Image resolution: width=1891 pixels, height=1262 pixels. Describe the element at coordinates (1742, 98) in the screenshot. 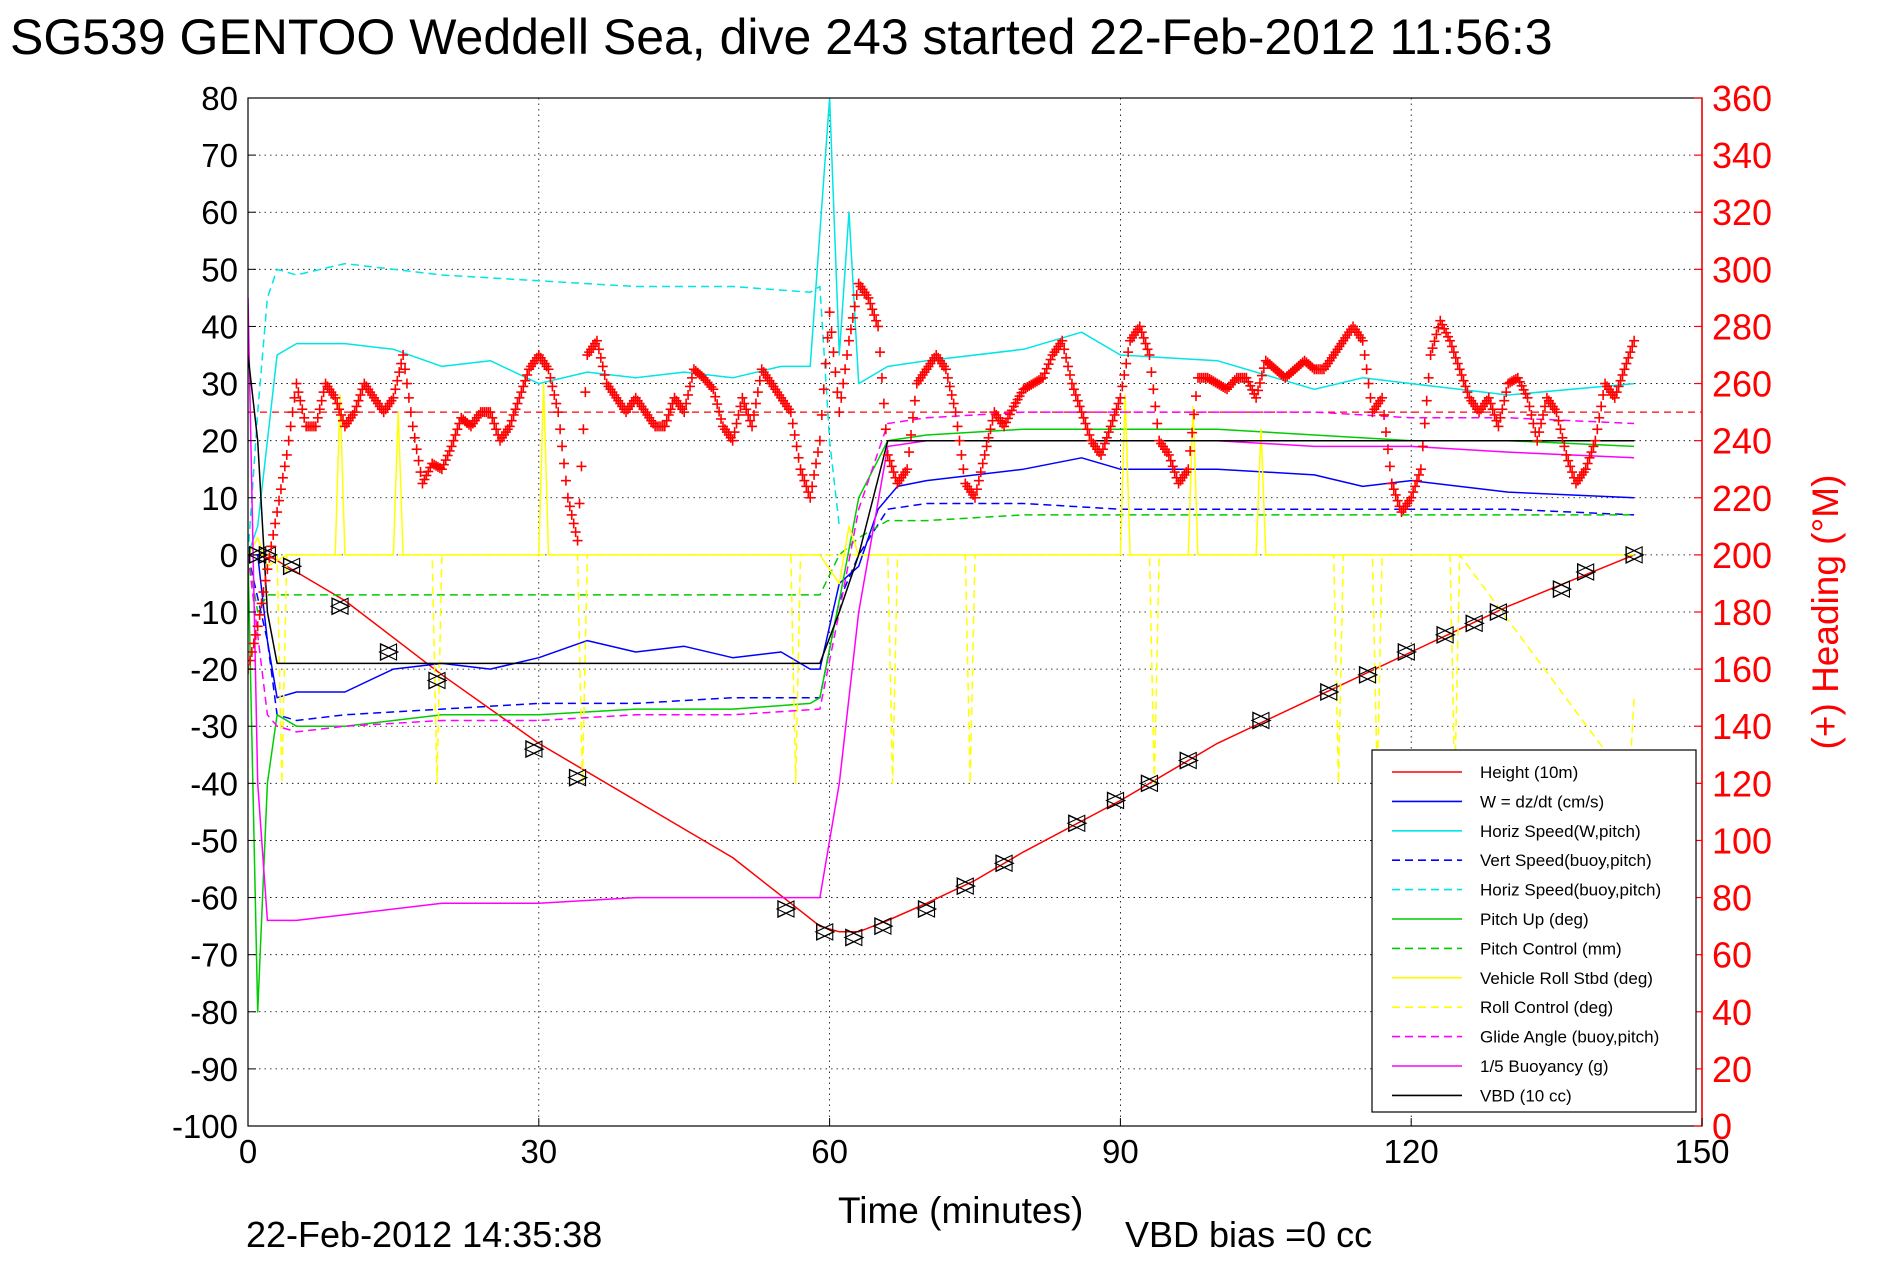

I see `y-right-tick-label: 360` at that location.